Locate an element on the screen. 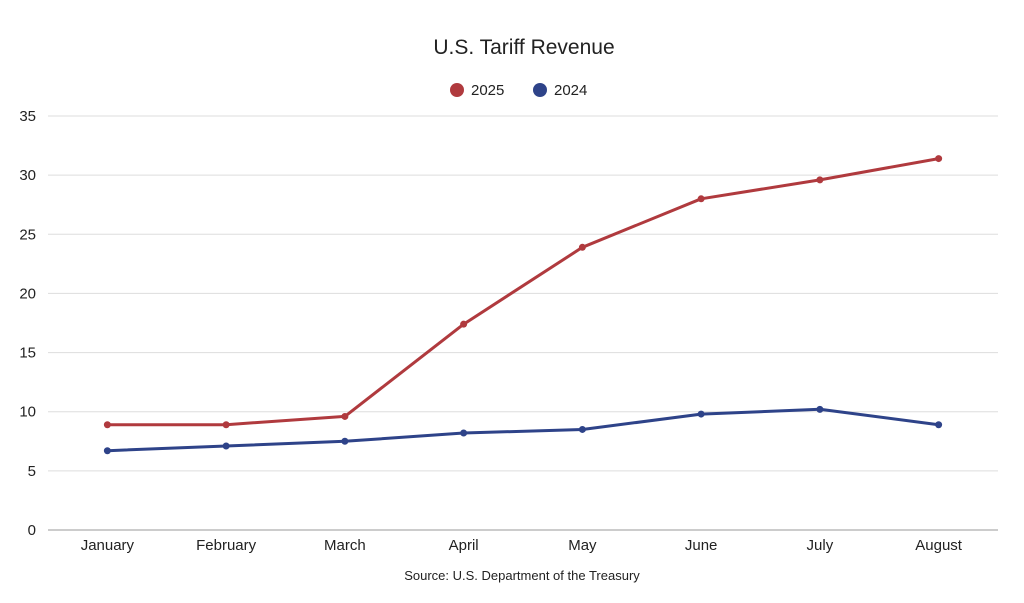 The image size is (1024, 603). legend-label-2025: 2025 is located at coordinates (487, 90).